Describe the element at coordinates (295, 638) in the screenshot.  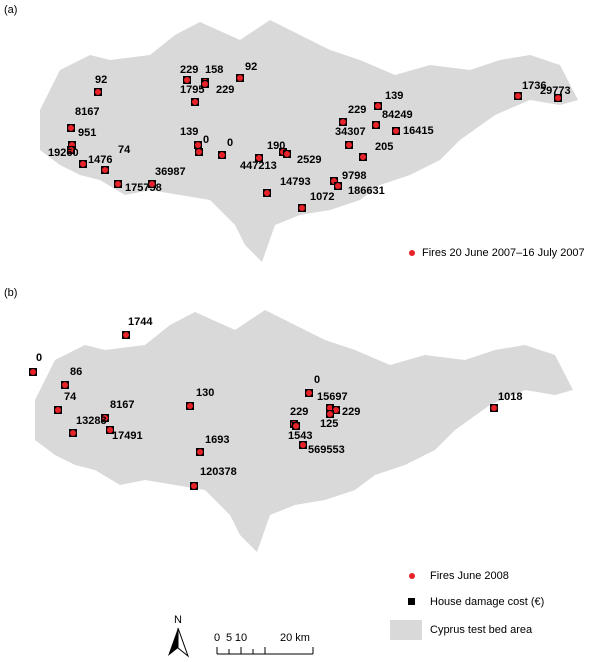
I see `scale-label: 20 km` at that location.